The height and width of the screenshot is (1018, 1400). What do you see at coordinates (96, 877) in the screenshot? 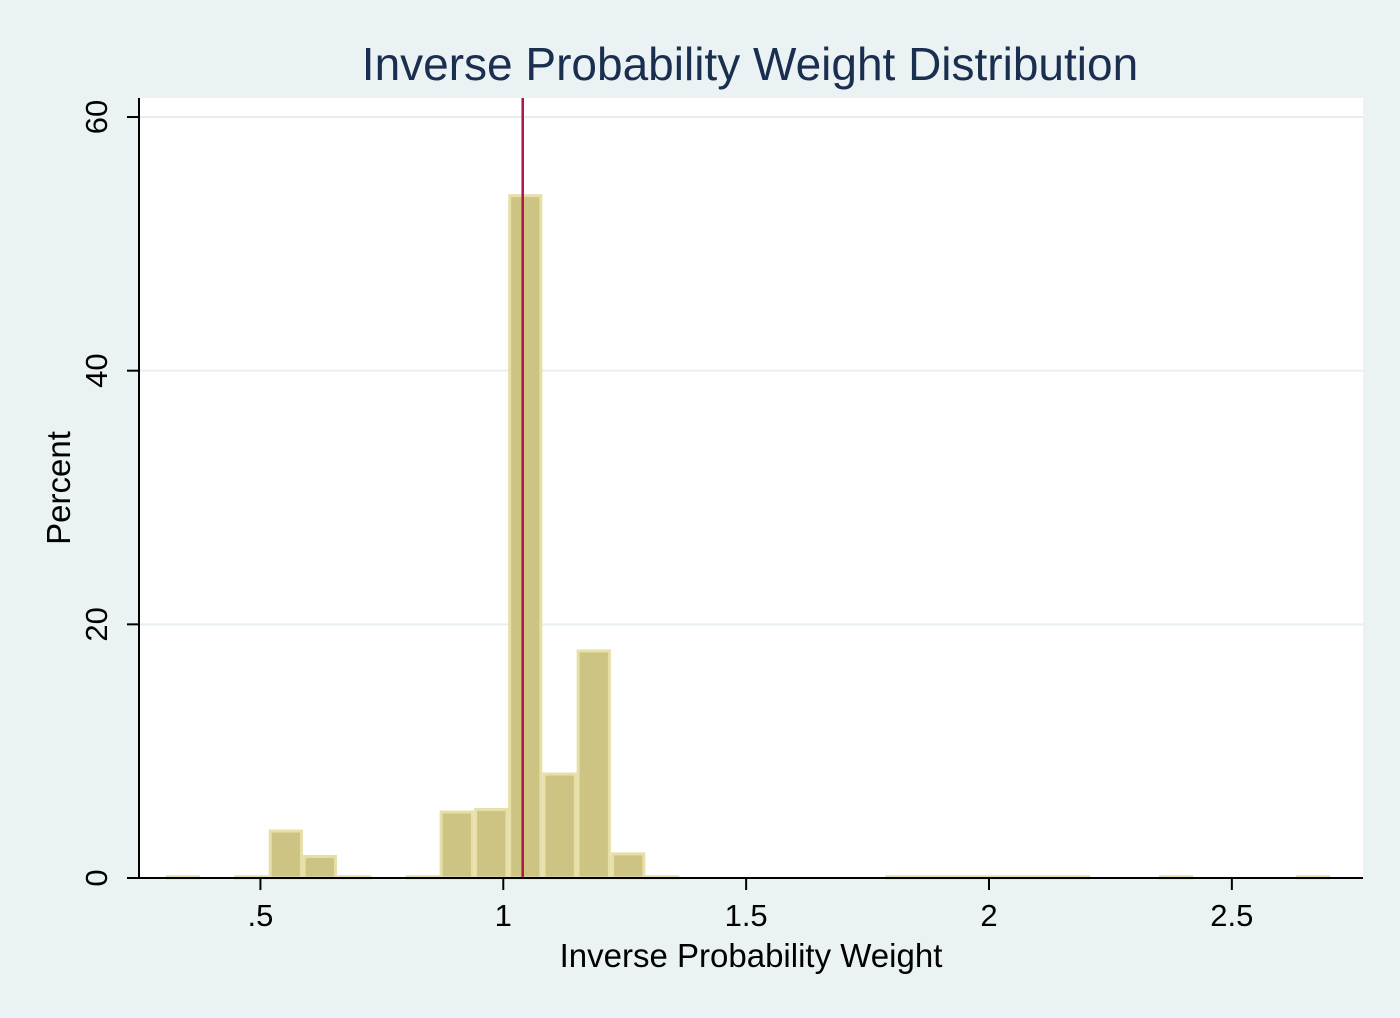
I see `y-tick-label: 0` at bounding box center [96, 877].